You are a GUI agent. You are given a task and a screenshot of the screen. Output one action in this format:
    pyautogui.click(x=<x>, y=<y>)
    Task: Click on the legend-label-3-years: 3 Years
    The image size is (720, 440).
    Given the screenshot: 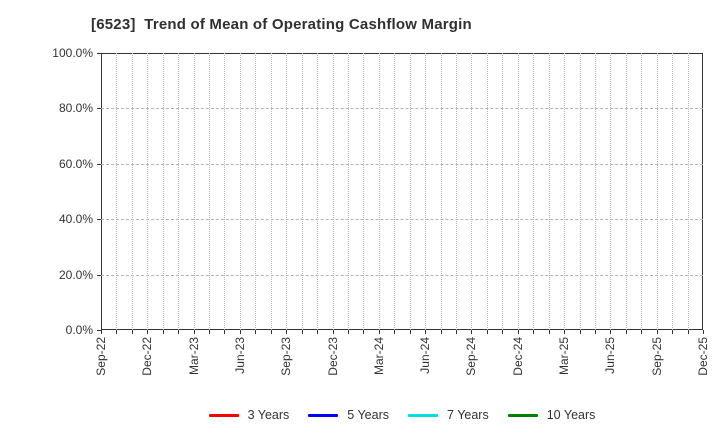 What is the action you would take?
    pyautogui.click(x=268, y=415)
    